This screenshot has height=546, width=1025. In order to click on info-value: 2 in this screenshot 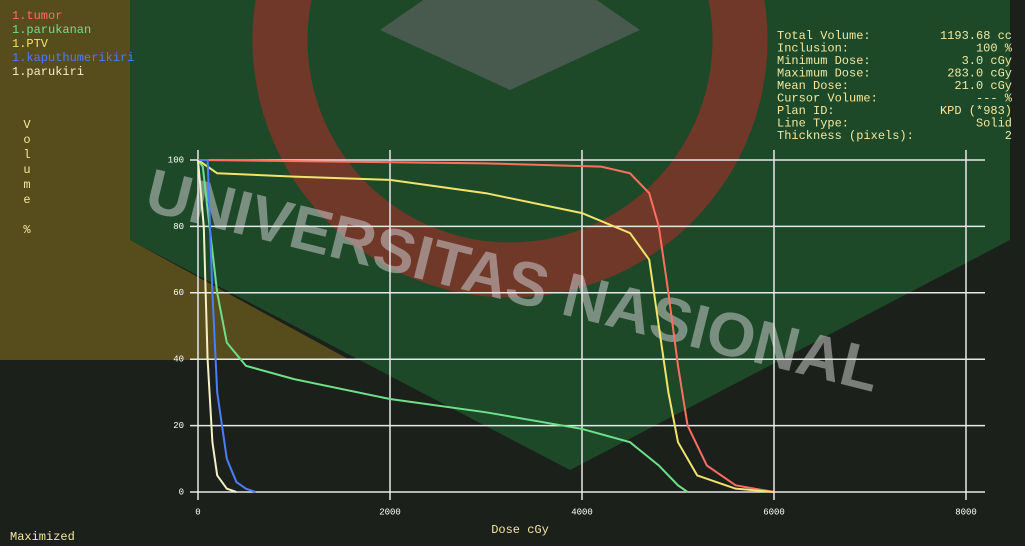, I will do `click(1008, 136)`.